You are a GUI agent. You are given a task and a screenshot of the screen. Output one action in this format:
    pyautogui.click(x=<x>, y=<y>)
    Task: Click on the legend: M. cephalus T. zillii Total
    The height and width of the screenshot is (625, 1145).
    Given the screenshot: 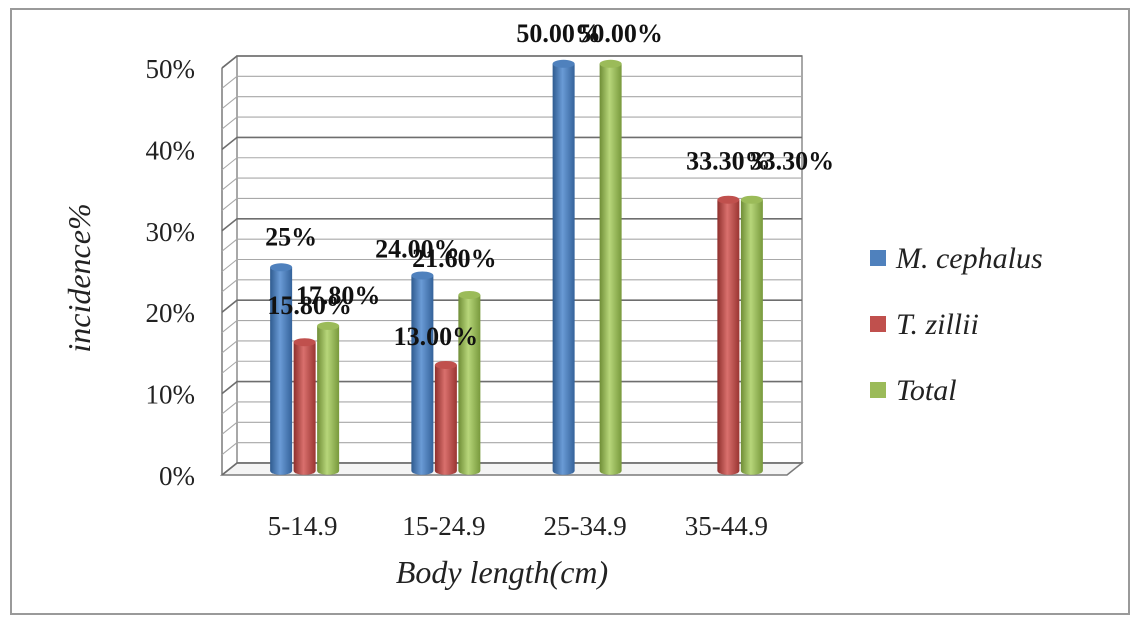 What is the action you would take?
    pyautogui.click(x=956, y=324)
    